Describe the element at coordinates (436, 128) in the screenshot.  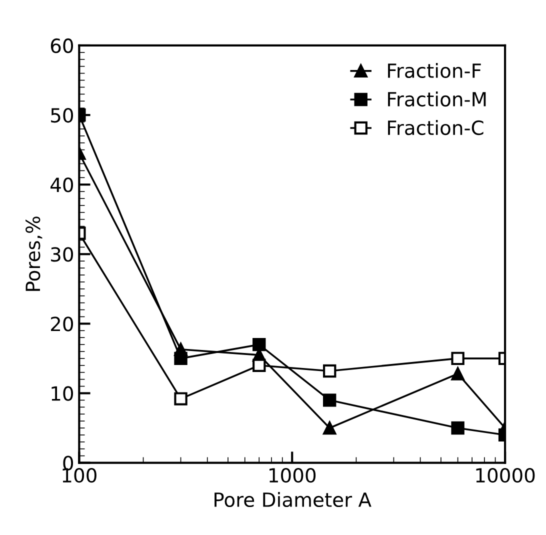
I see `legend-label: Fraction-C` at that location.